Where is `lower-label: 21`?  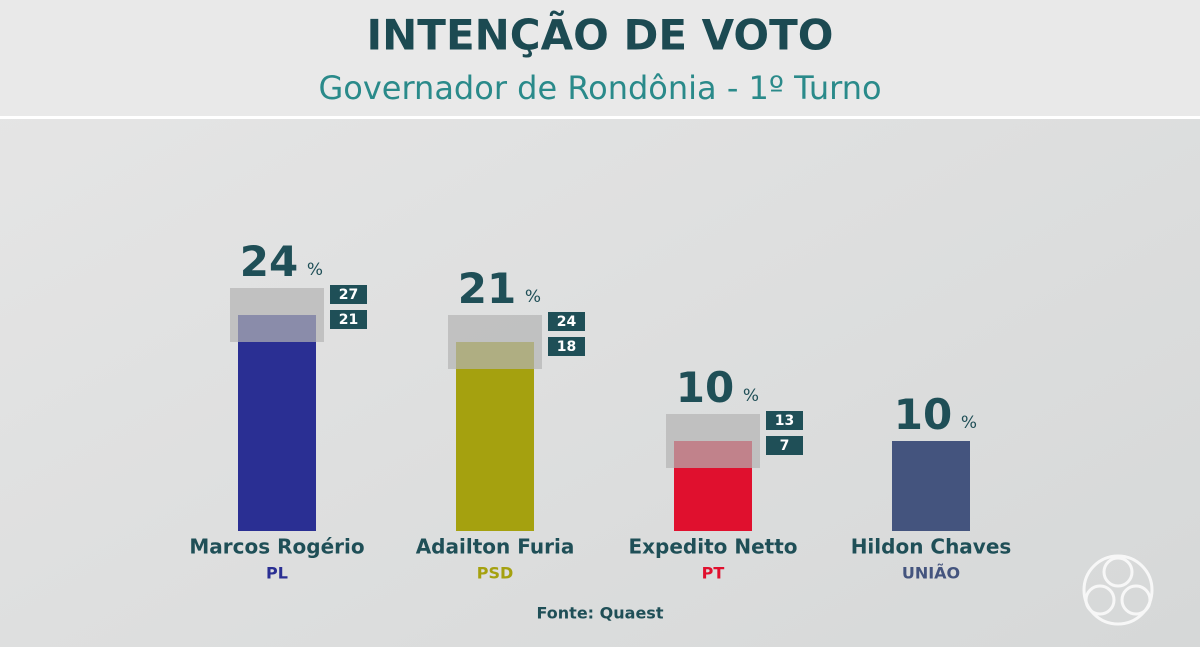
lower-label: 21 is located at coordinates (348, 320).